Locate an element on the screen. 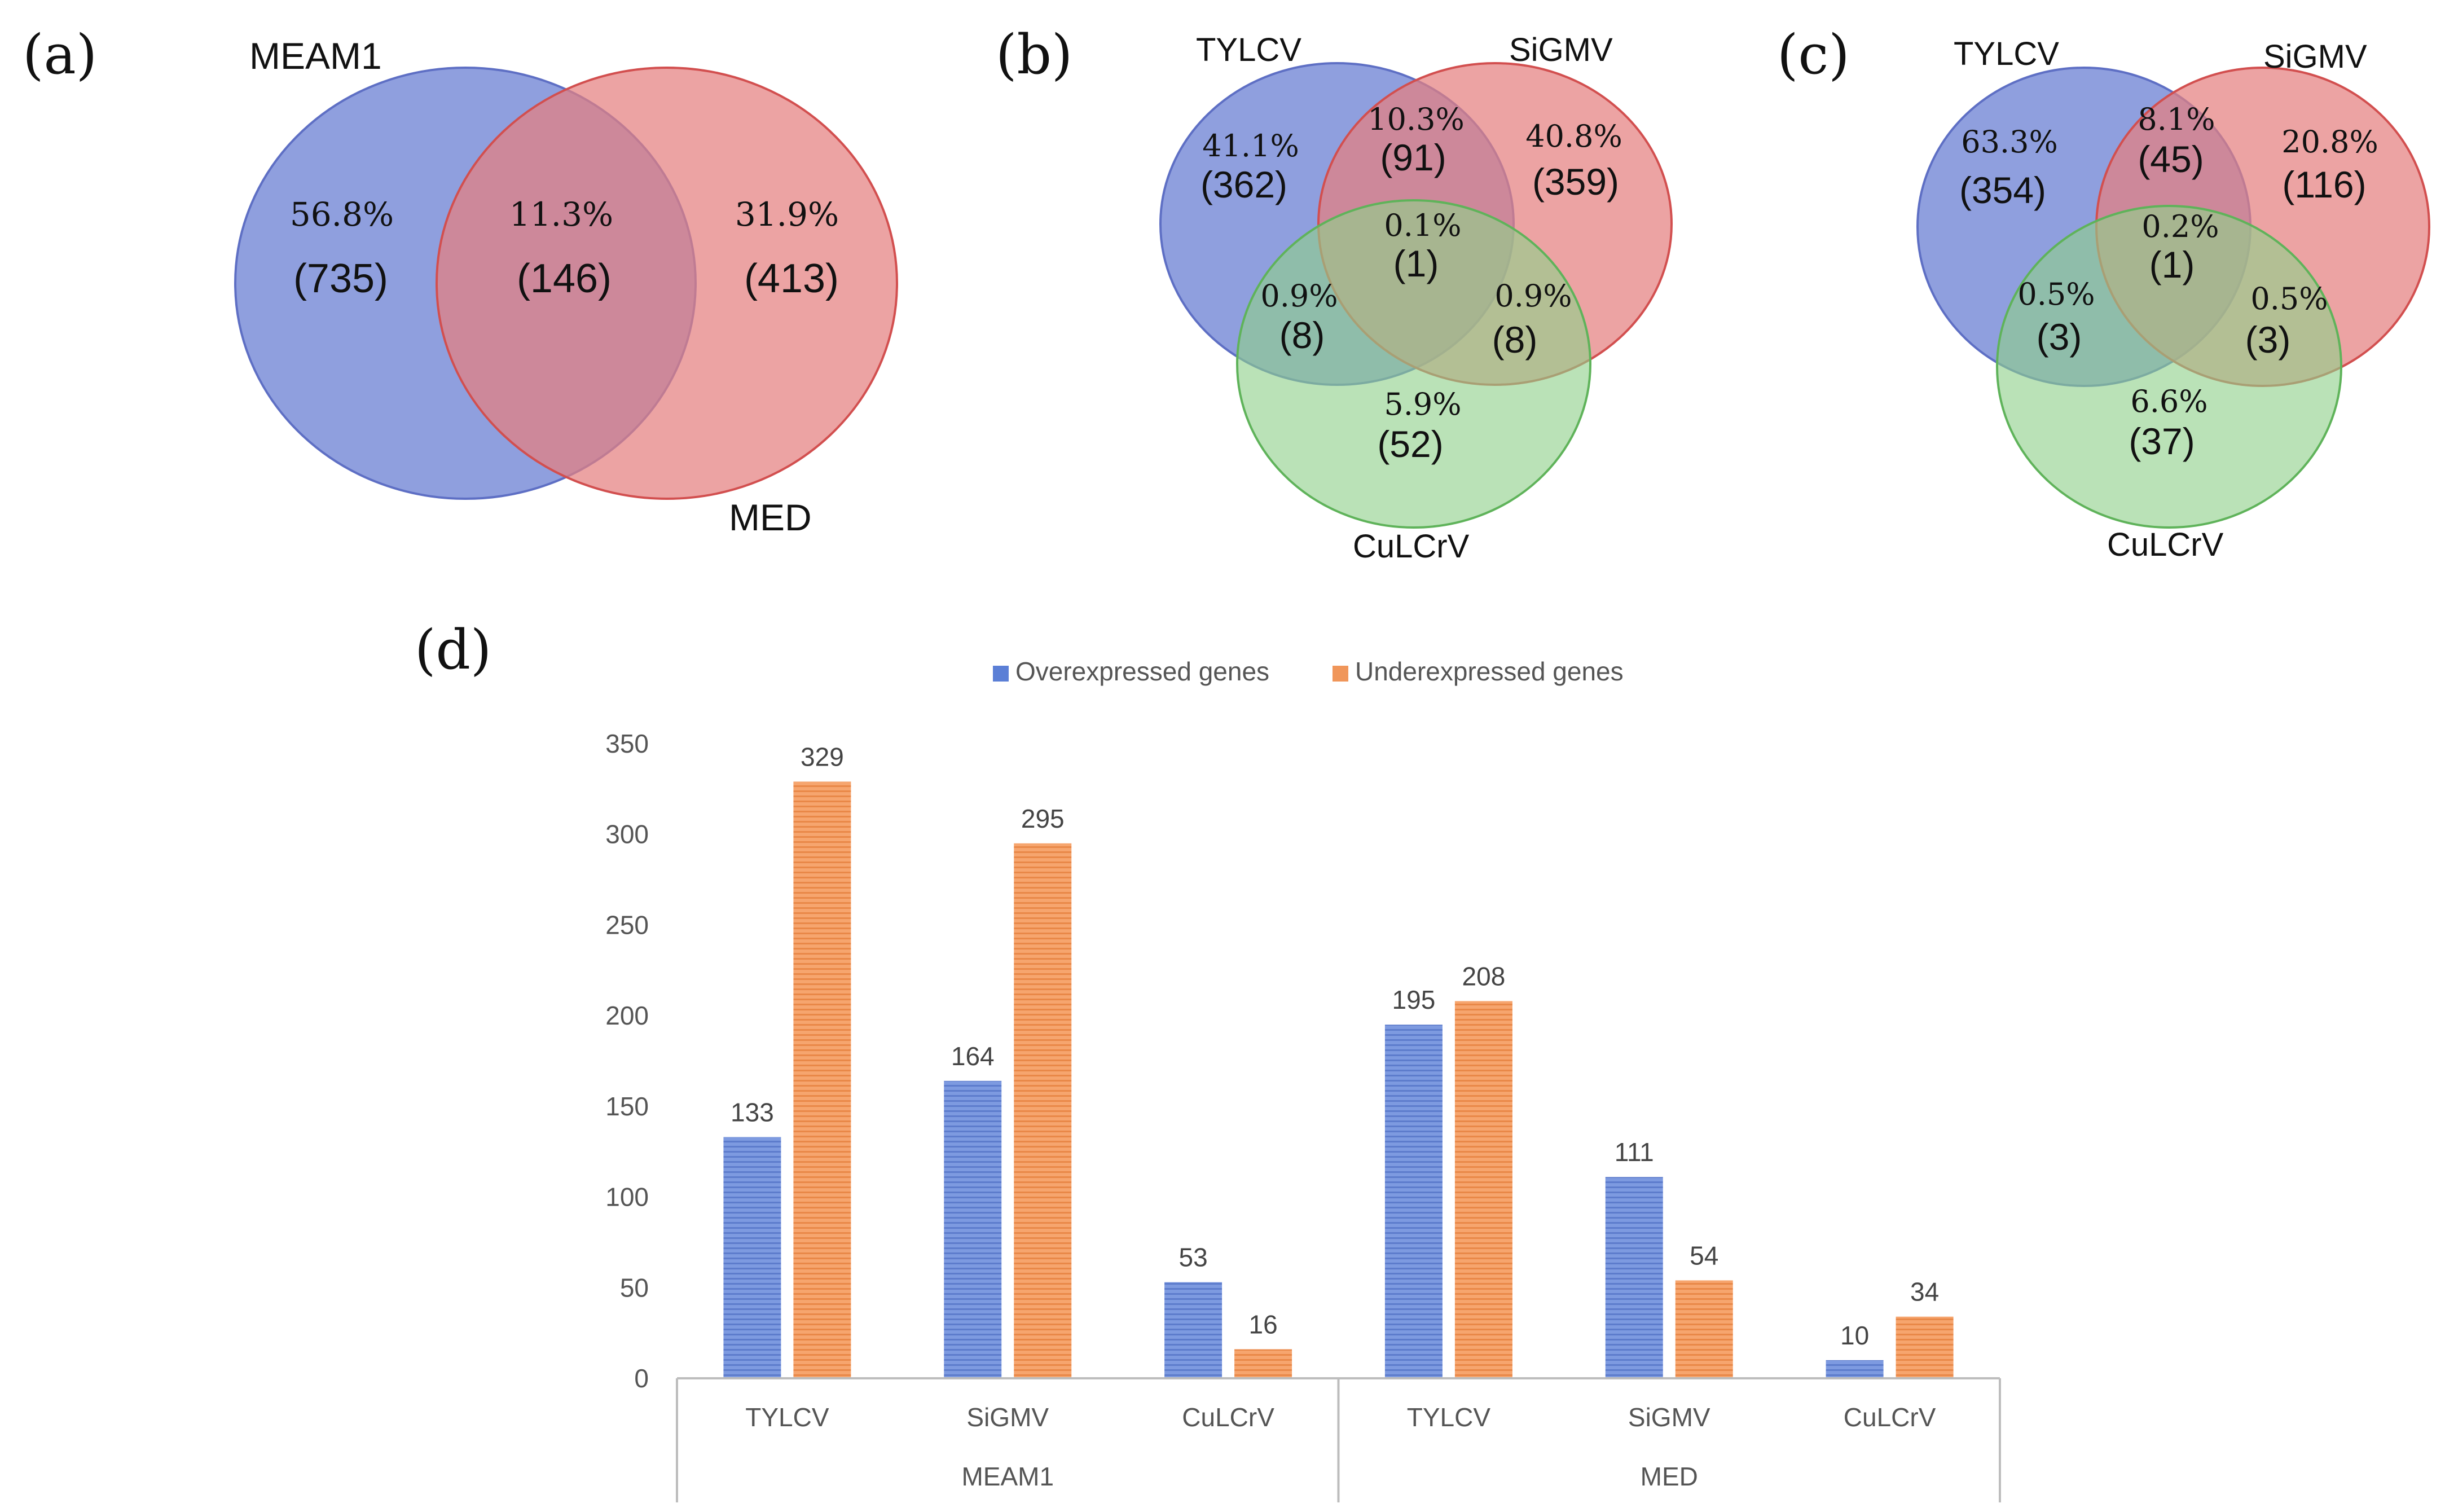  region-pct-med-only: 31.9% is located at coordinates (787, 215).